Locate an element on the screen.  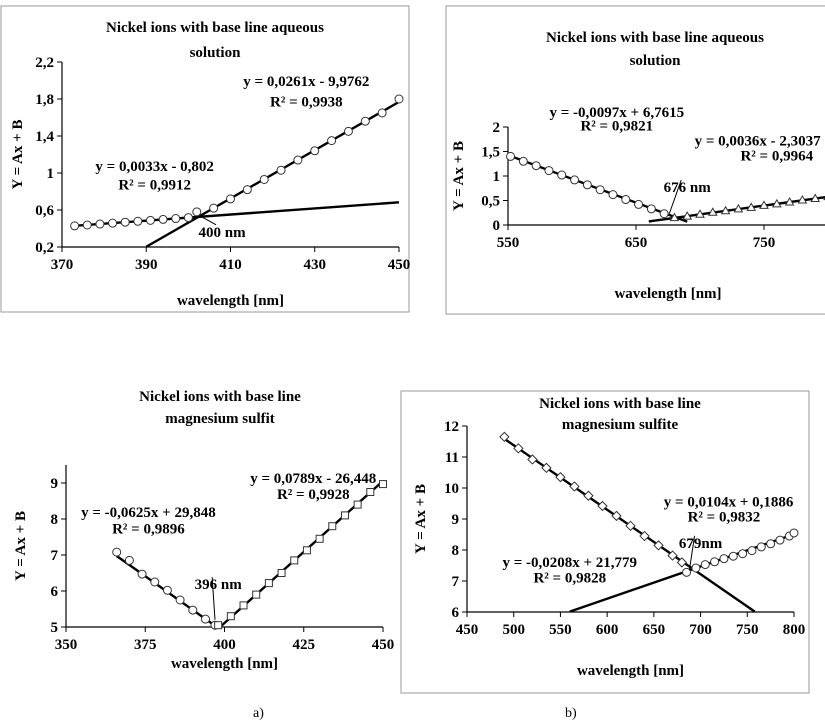
x-tick-label: 700 is located at coordinates (700, 630).